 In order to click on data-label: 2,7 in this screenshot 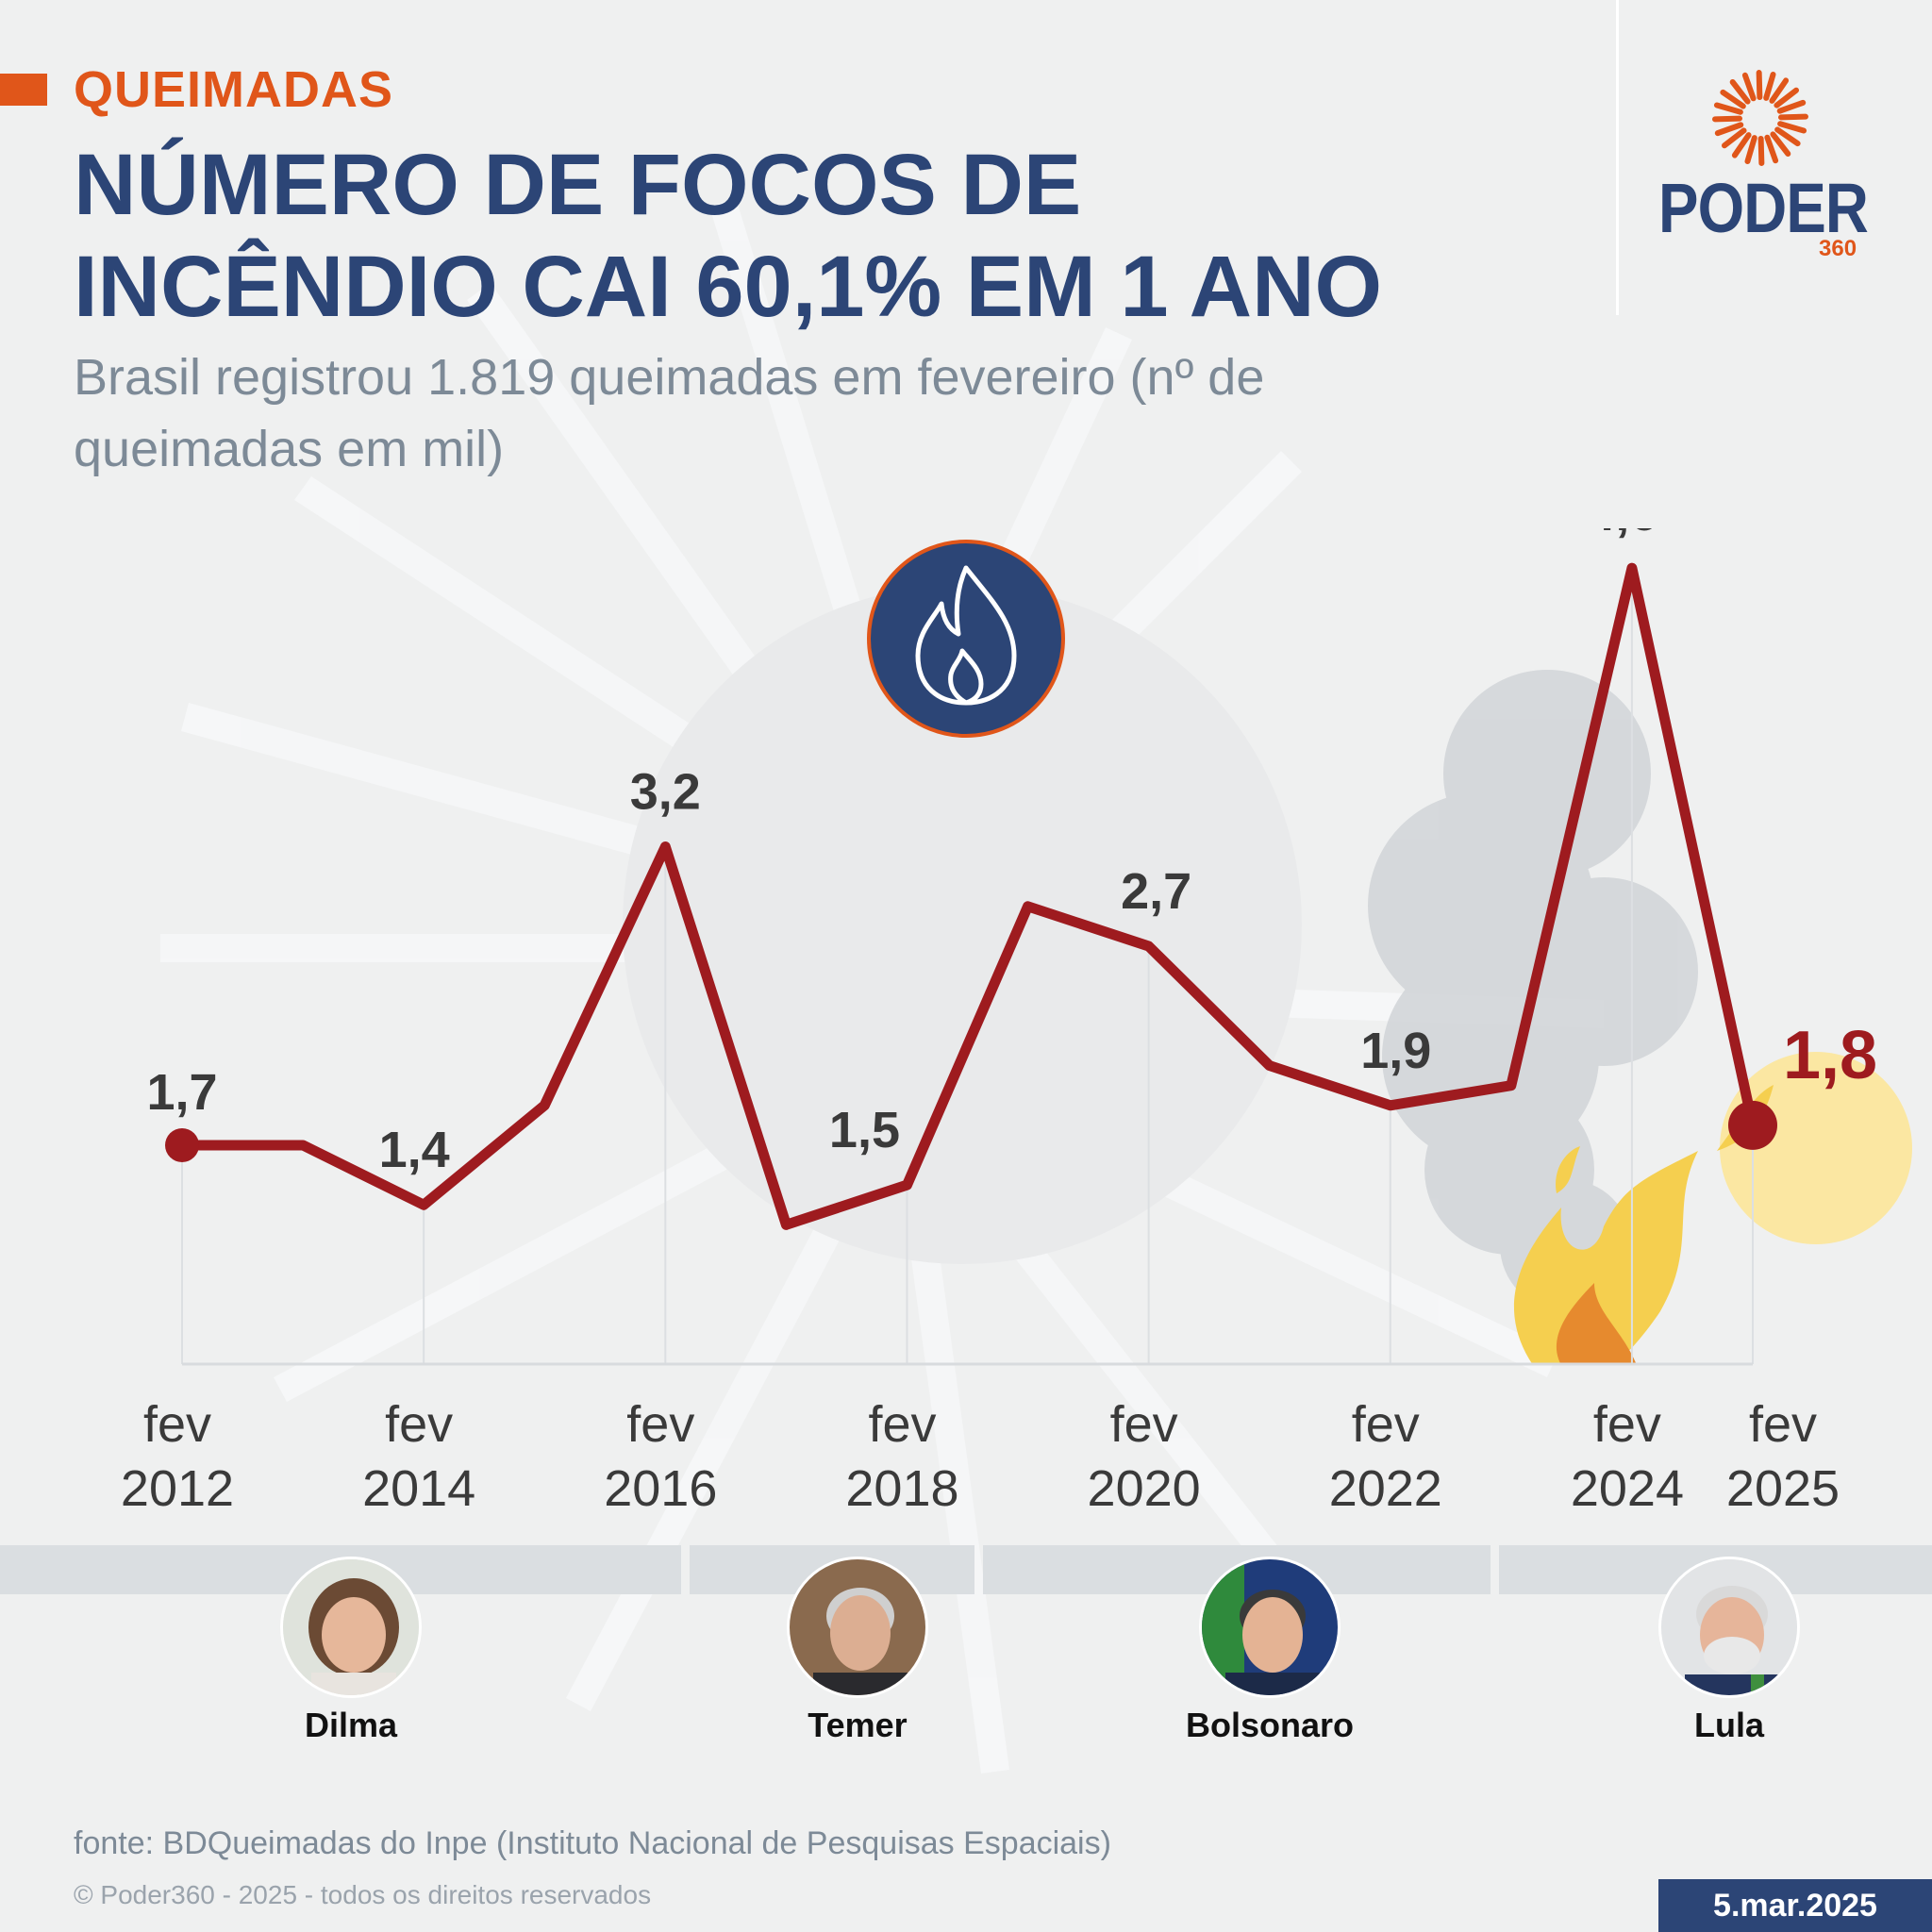, I will do `click(1156, 892)`.